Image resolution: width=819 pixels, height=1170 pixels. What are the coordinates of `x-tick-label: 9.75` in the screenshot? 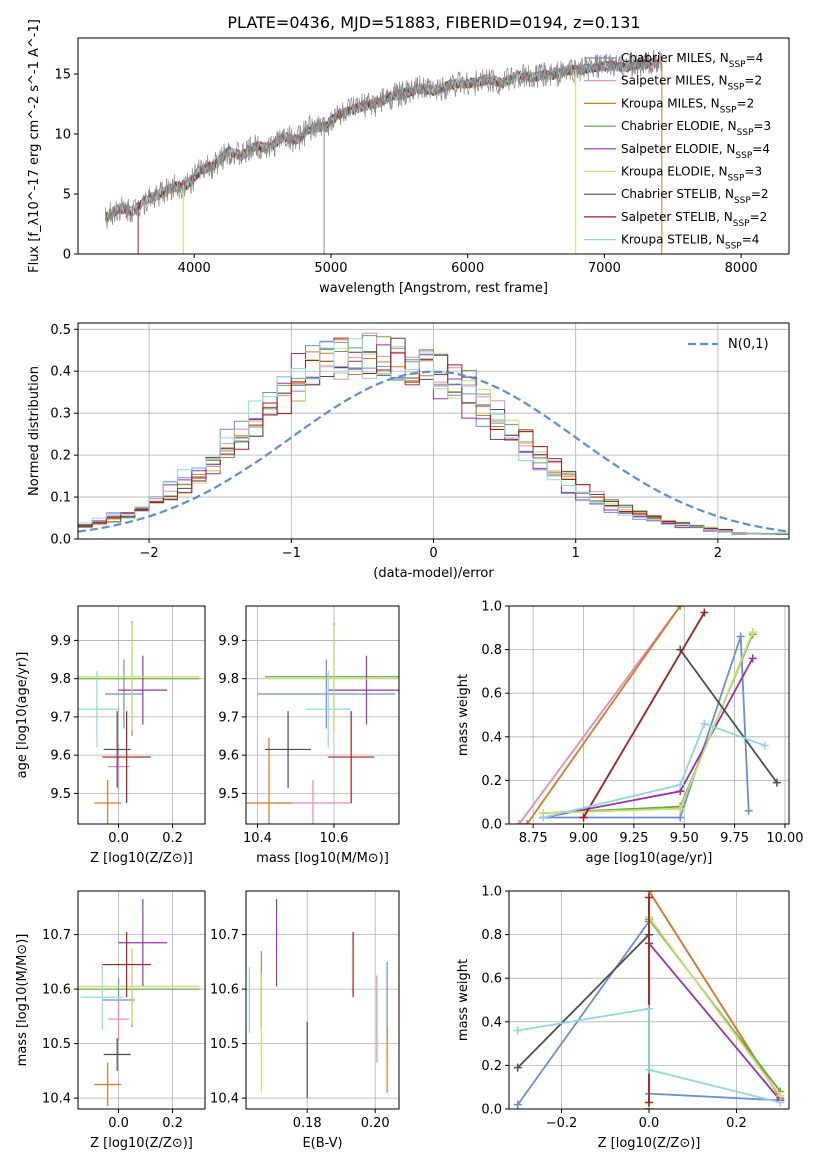 It's located at (734, 838).